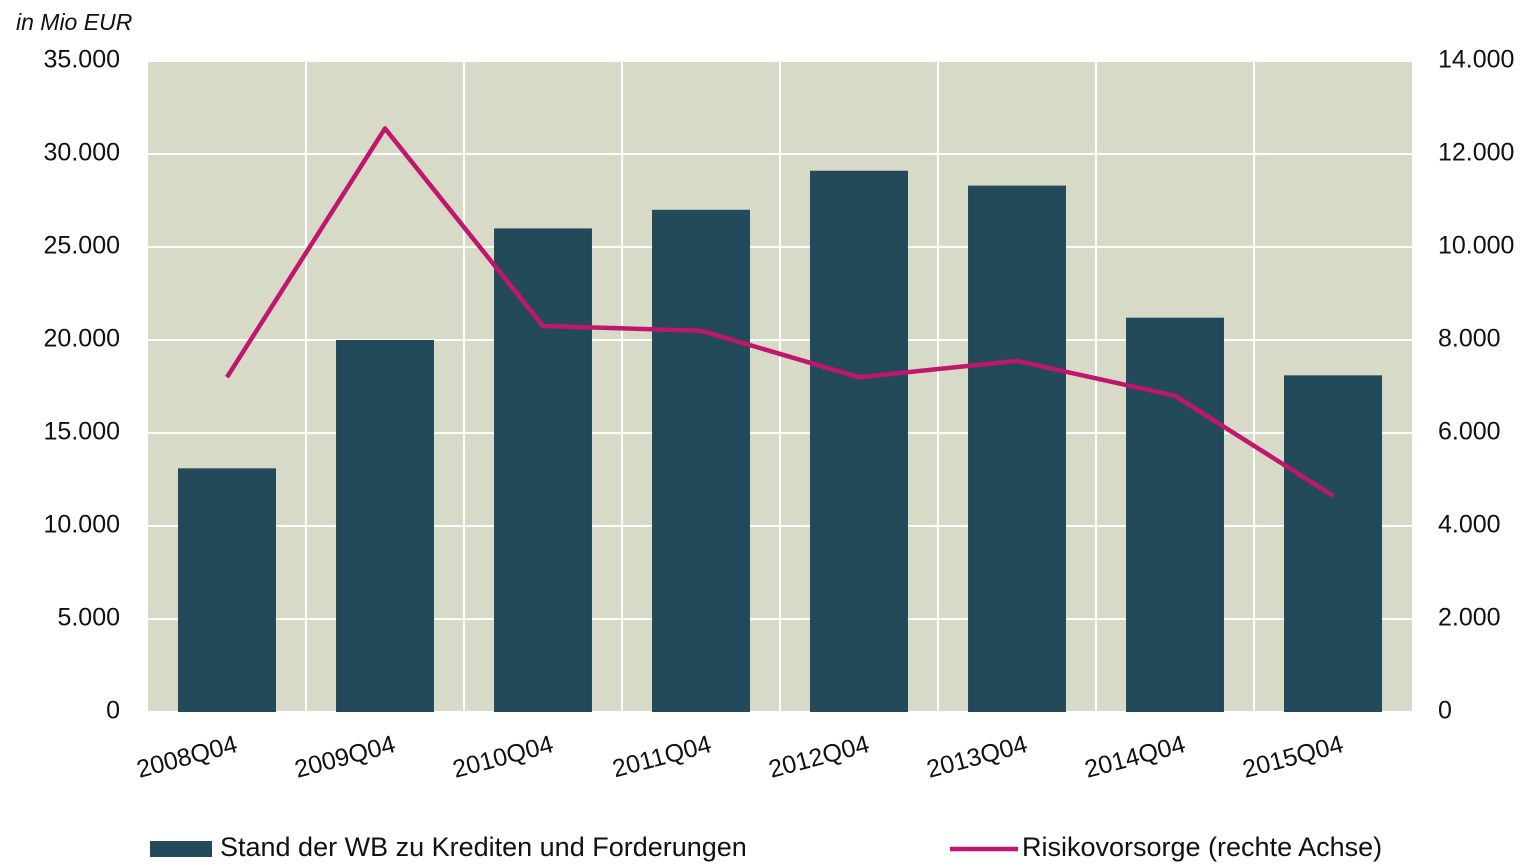 The width and height of the screenshot is (1533, 868). Describe the element at coordinates (82, 153) in the screenshot. I see `y-tick-label: 30.000` at that location.